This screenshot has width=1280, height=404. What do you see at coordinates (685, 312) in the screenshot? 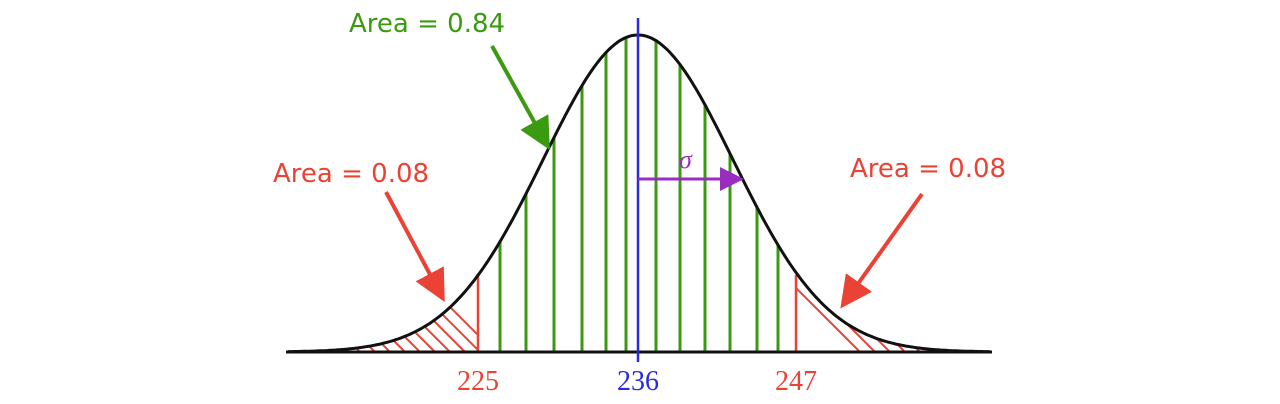
I see `tail-hatch` at bounding box center [685, 312].